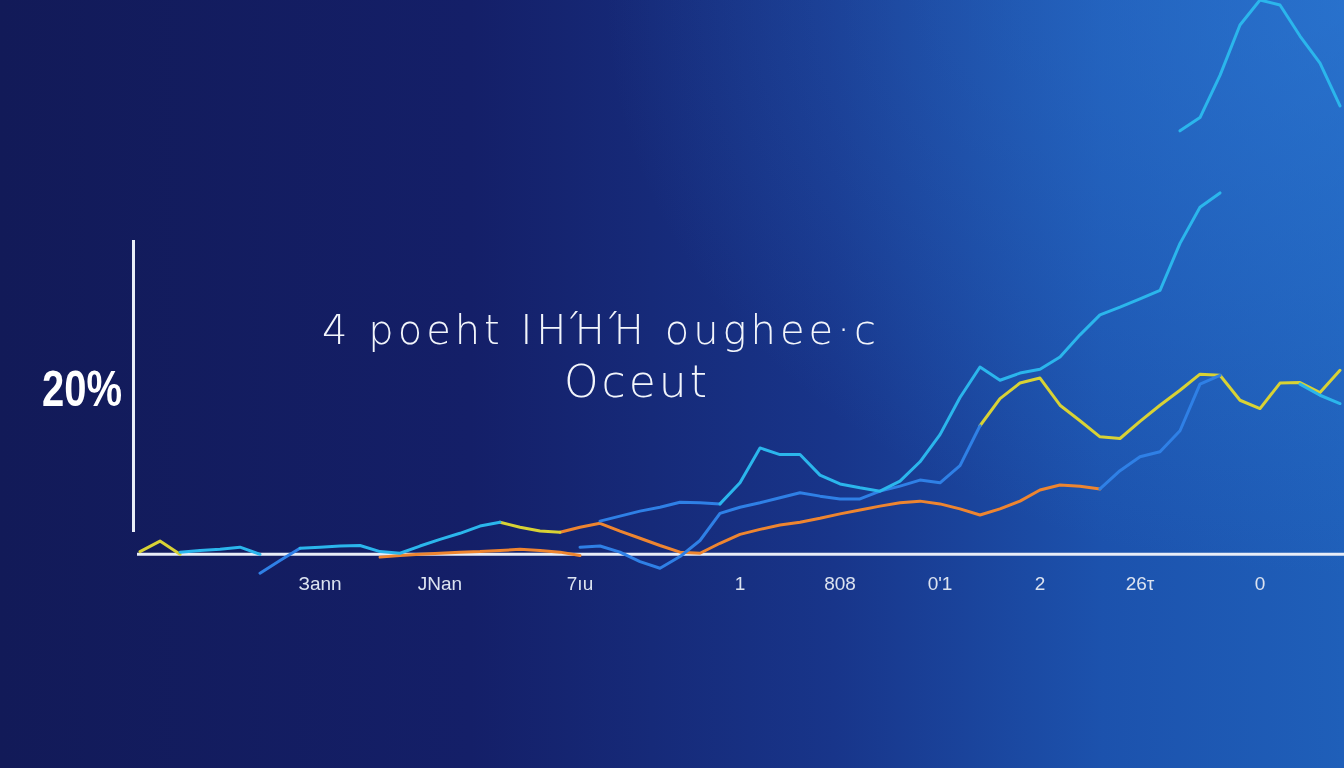  I want to click on x-tick-label: Зann, so click(320, 583).